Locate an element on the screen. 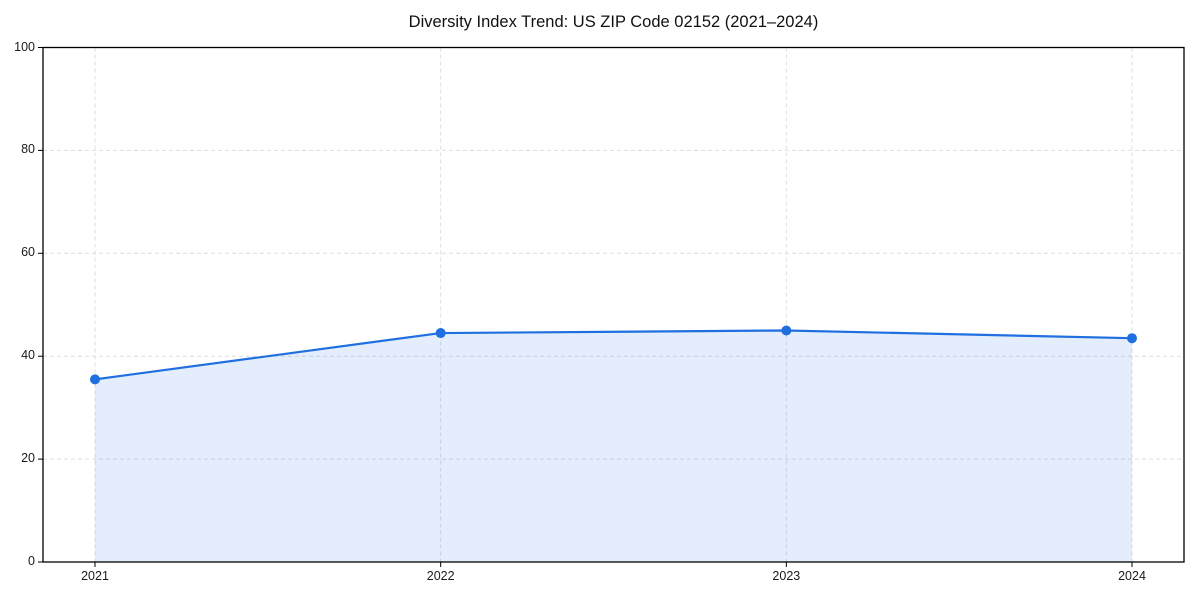 The height and width of the screenshot is (600, 1200). x-tick-label: 2024 is located at coordinates (1132, 576).